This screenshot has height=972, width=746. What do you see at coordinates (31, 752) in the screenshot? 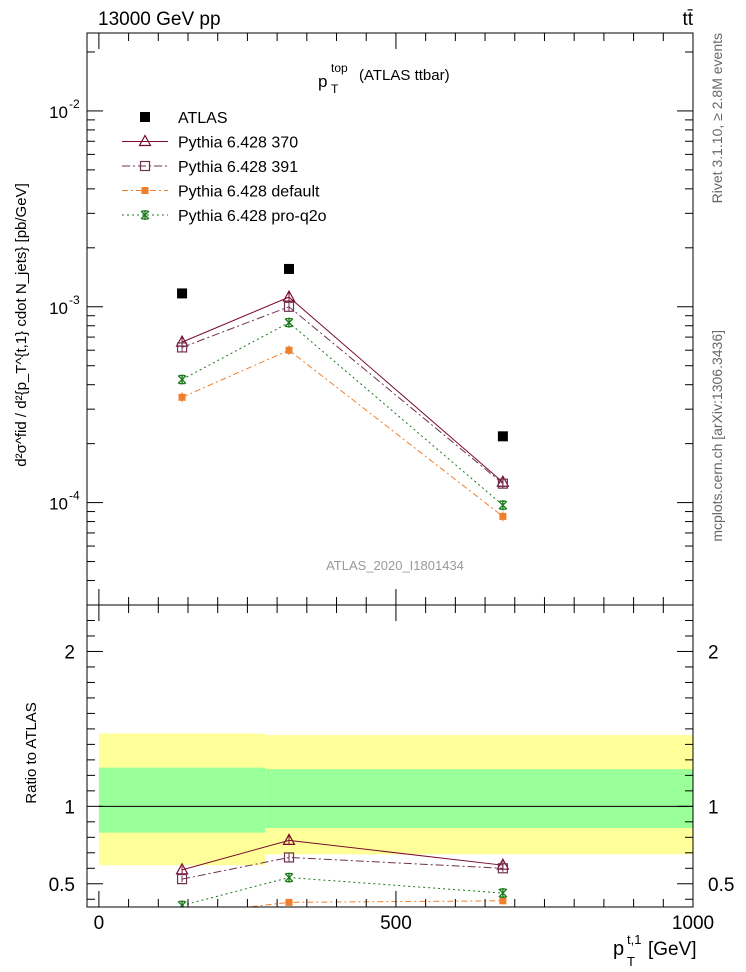
I see `ratio-y-axis-title: Ratio to ATLAS` at bounding box center [31, 752].